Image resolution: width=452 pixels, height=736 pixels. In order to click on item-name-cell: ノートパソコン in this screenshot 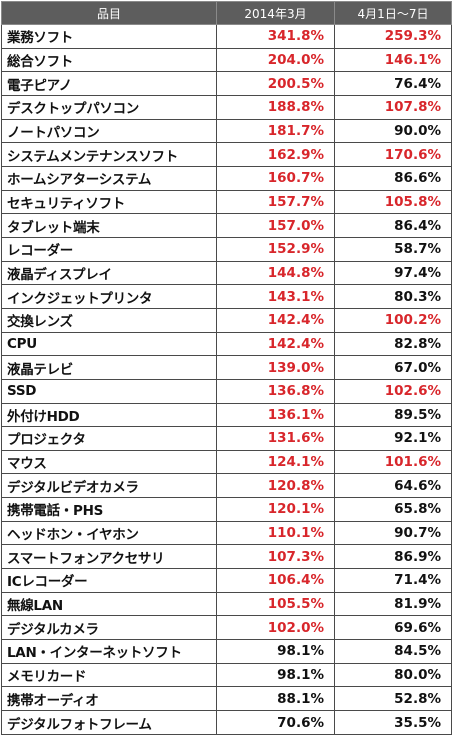, I will do `click(109, 131)`.